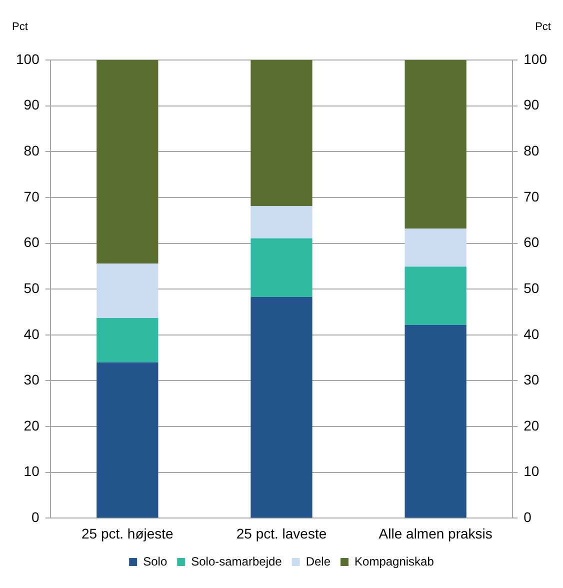 This screenshot has width=563, height=588. What do you see at coordinates (32, 242) in the screenshot?
I see `y-tick-label: 60` at bounding box center [32, 242].